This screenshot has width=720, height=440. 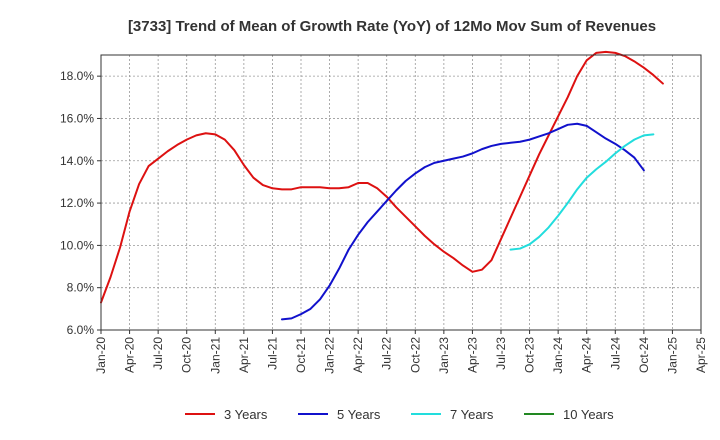 I want to click on x-tick-label: Oct-22, so click(x=415, y=355).